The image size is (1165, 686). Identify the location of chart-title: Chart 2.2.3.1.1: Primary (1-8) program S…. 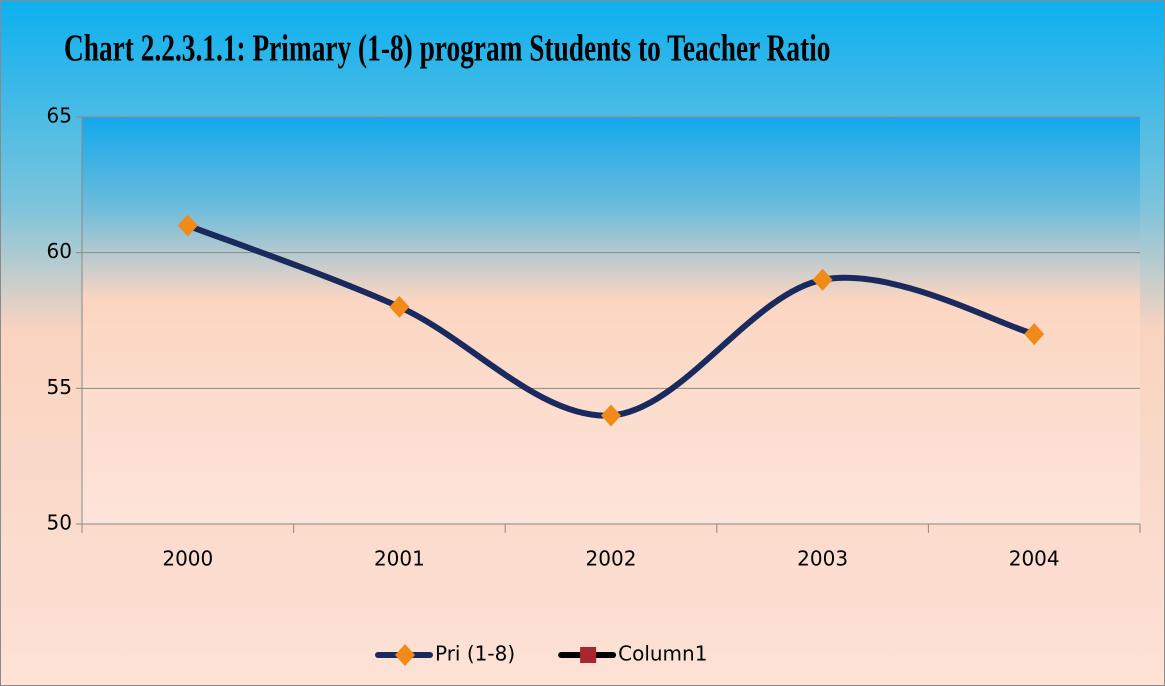
(447, 48).